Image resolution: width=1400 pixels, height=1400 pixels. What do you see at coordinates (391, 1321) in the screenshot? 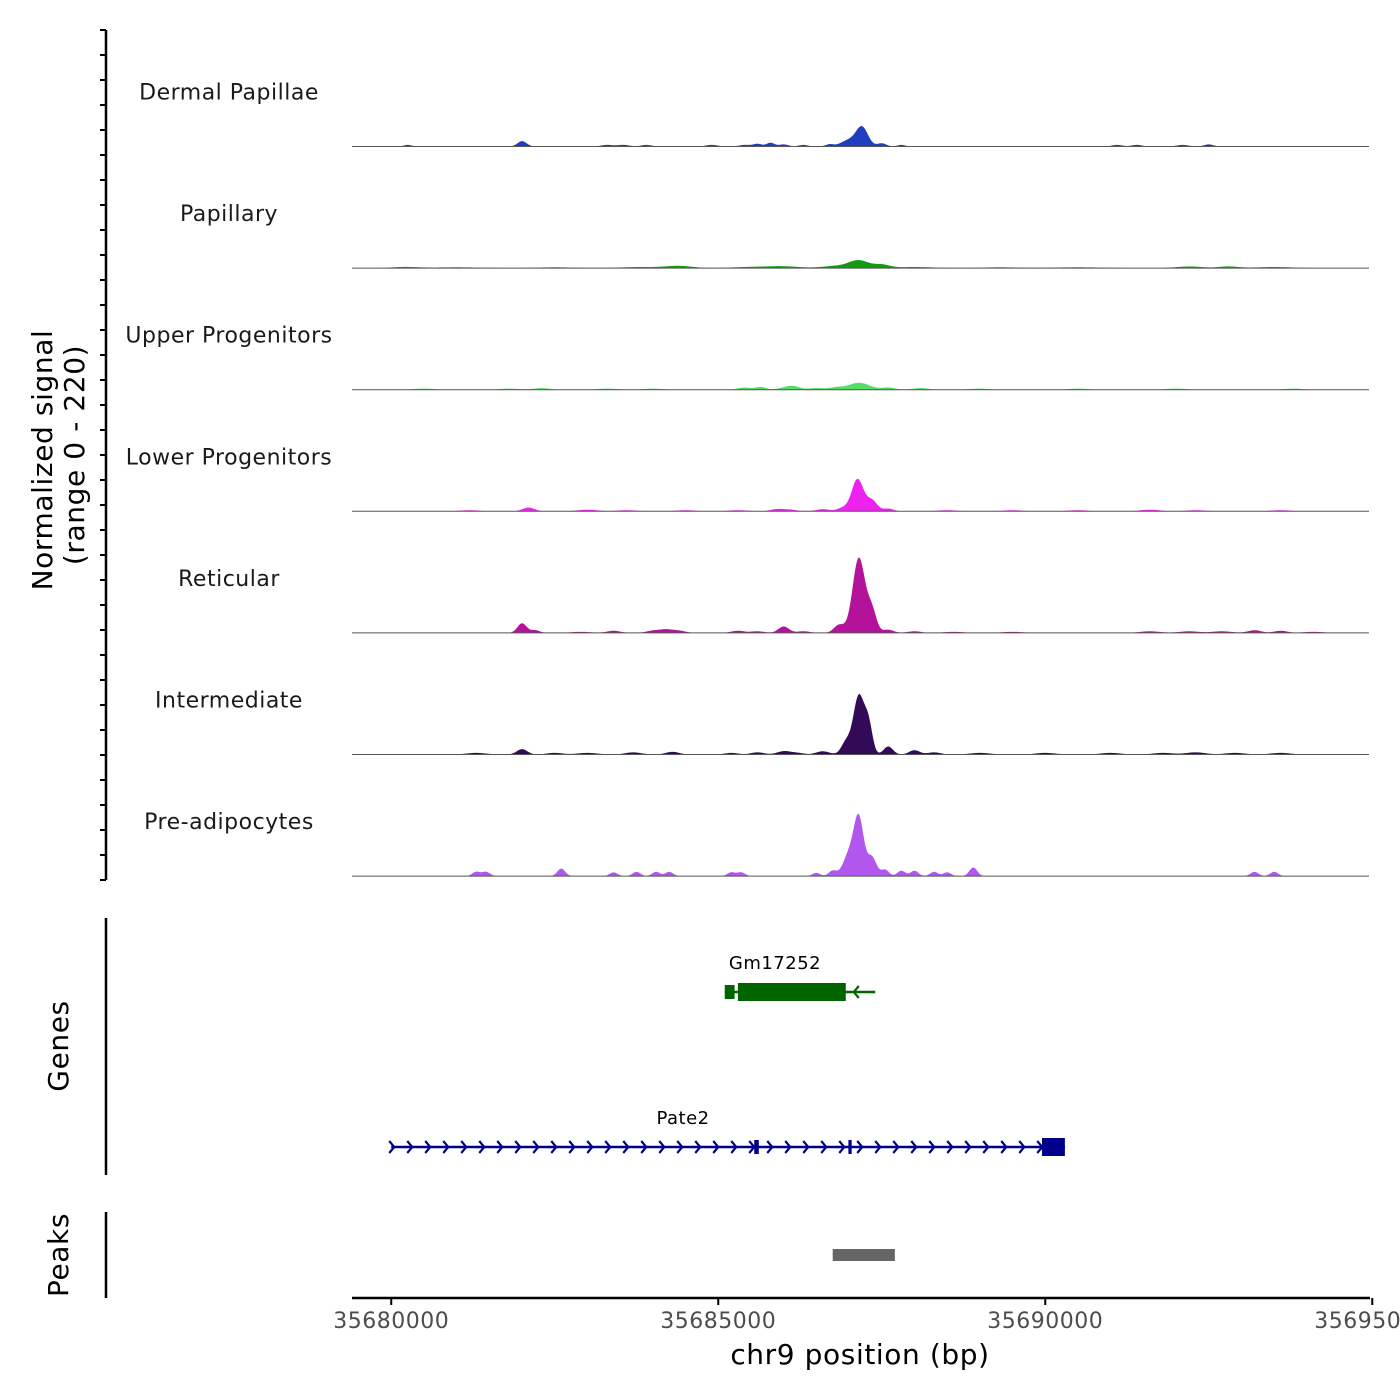
I see `x-tick-label: 35680000` at bounding box center [391, 1321].